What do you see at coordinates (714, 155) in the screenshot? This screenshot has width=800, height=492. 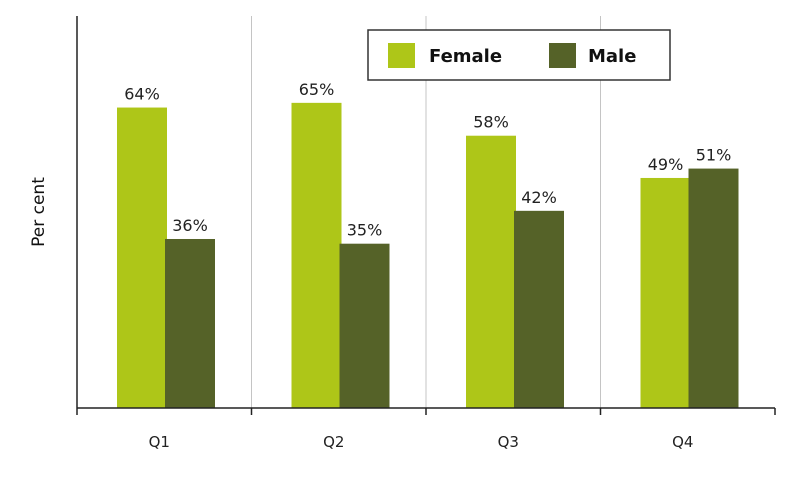 I see `data-label-male-q4: 51%` at bounding box center [714, 155].